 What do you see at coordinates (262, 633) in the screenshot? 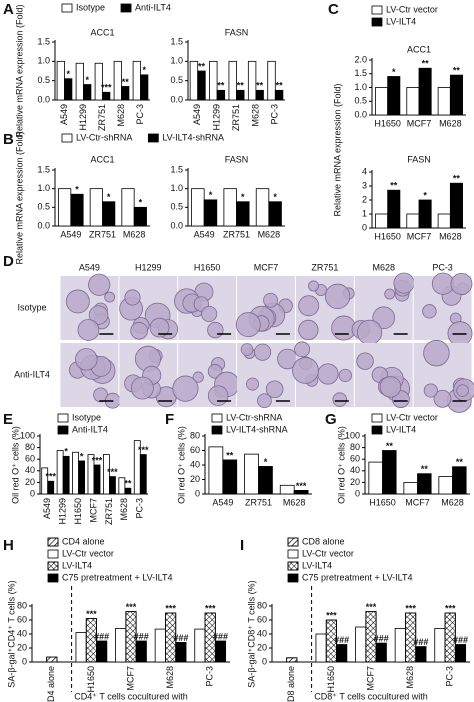
I see `y-tick-label: 40` at bounding box center [262, 633].